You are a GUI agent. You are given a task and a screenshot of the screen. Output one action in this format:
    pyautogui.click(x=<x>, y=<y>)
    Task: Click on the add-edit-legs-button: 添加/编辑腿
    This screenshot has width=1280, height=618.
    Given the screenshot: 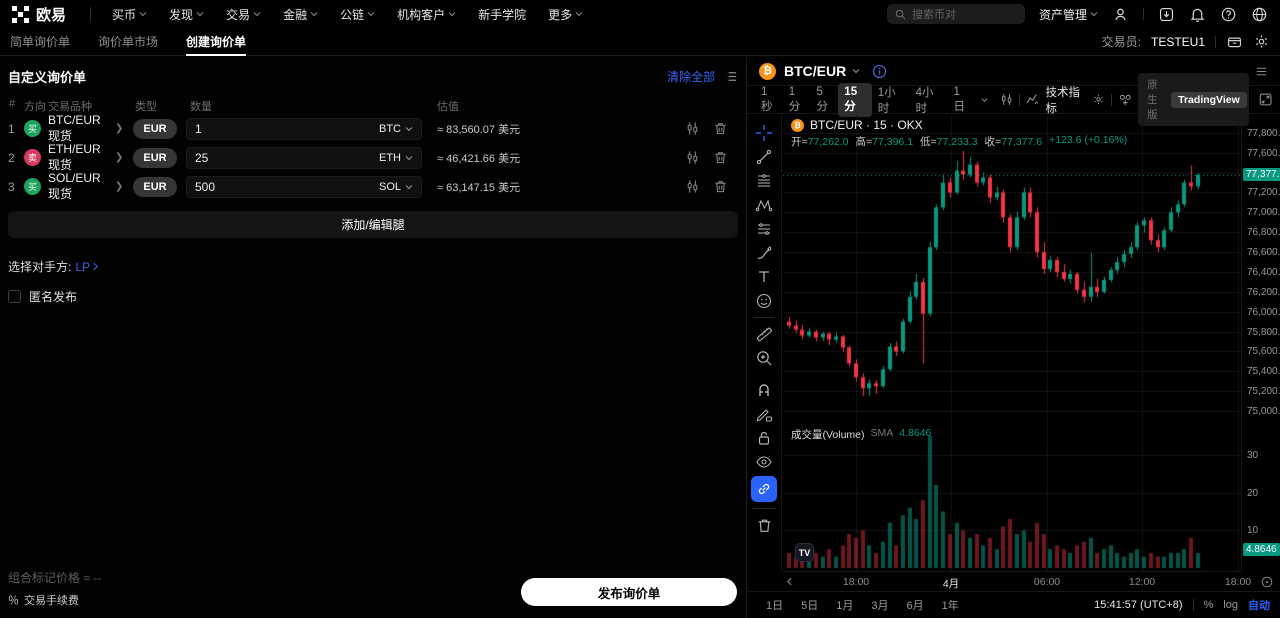 What is the action you would take?
    pyautogui.click(x=373, y=224)
    